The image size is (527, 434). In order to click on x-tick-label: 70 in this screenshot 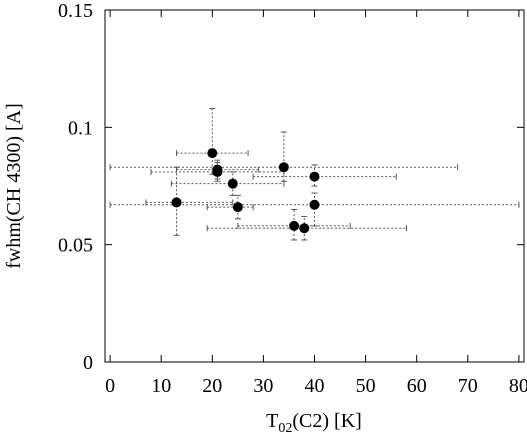, I will do `click(468, 386)`.